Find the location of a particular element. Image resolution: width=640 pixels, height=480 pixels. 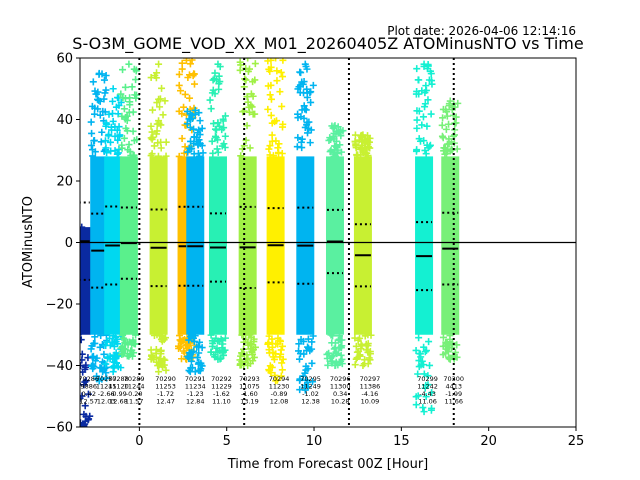

stat-line: 12.38 is located at coordinates (310, 401).